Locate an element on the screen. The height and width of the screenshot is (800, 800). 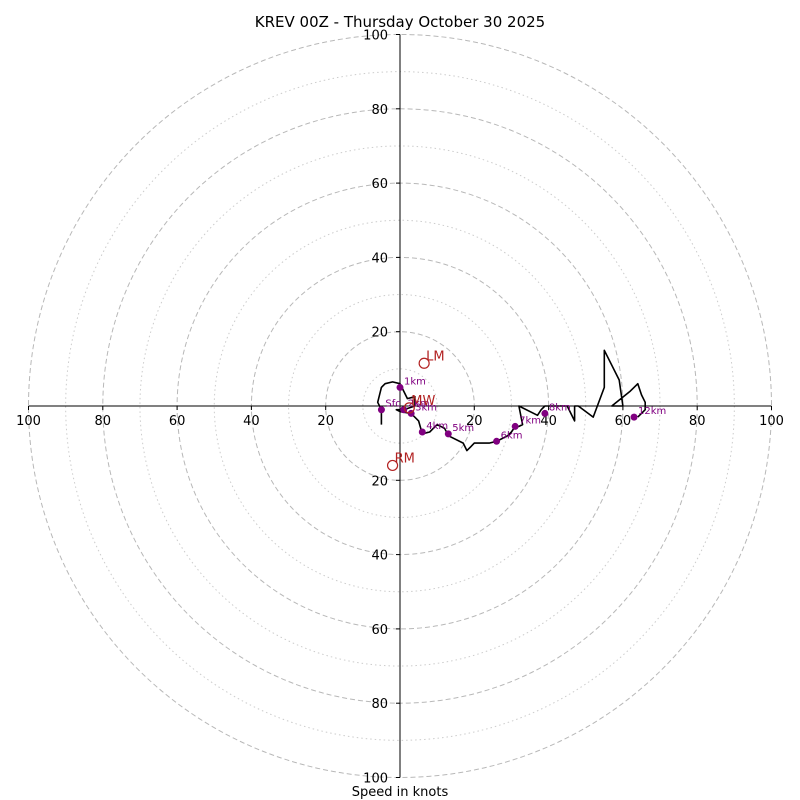
motion-marker-MW is located at coordinates (409, 408).